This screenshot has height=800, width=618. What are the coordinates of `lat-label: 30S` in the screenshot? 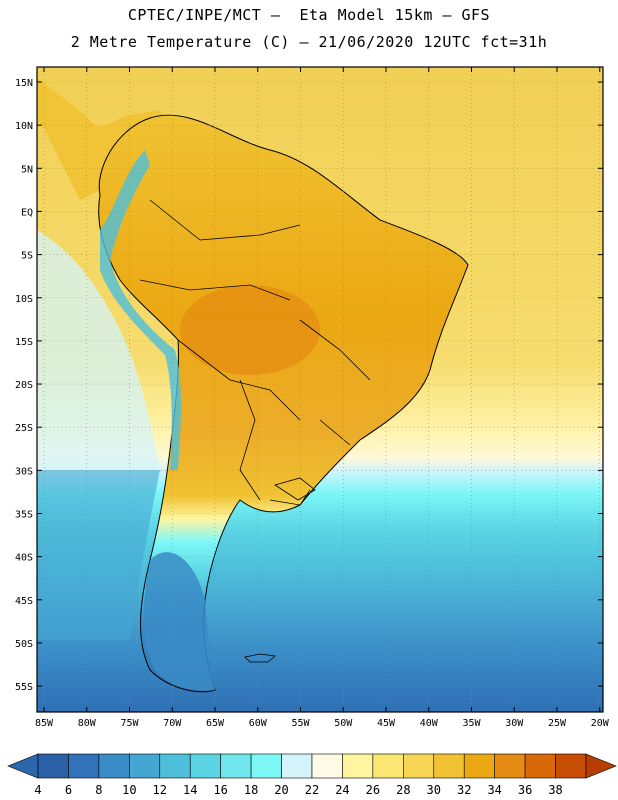 It's located at (24, 471).